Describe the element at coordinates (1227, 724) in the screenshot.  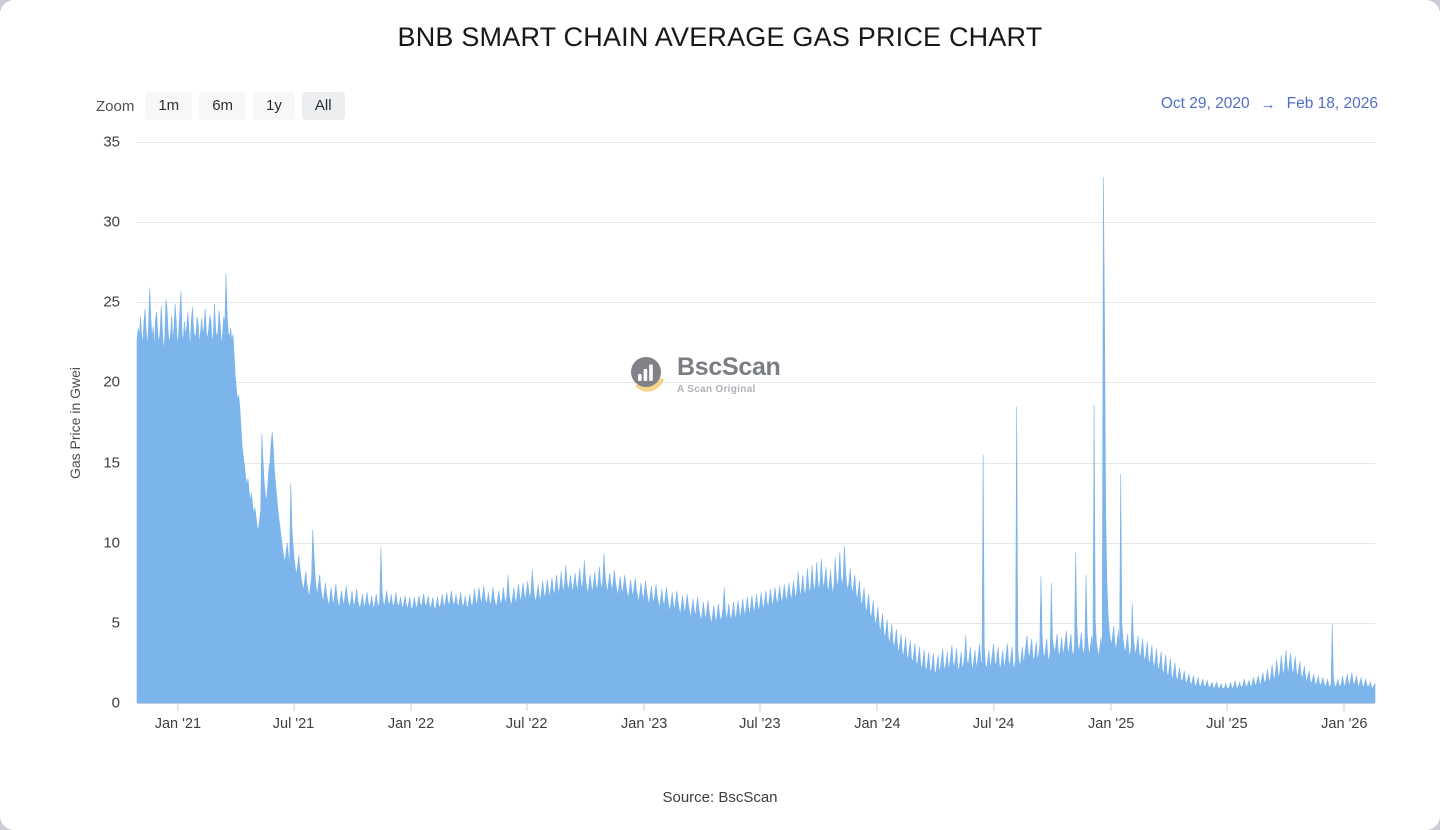
I see `x-axis-tick-jul--25: Jul '25` at that location.